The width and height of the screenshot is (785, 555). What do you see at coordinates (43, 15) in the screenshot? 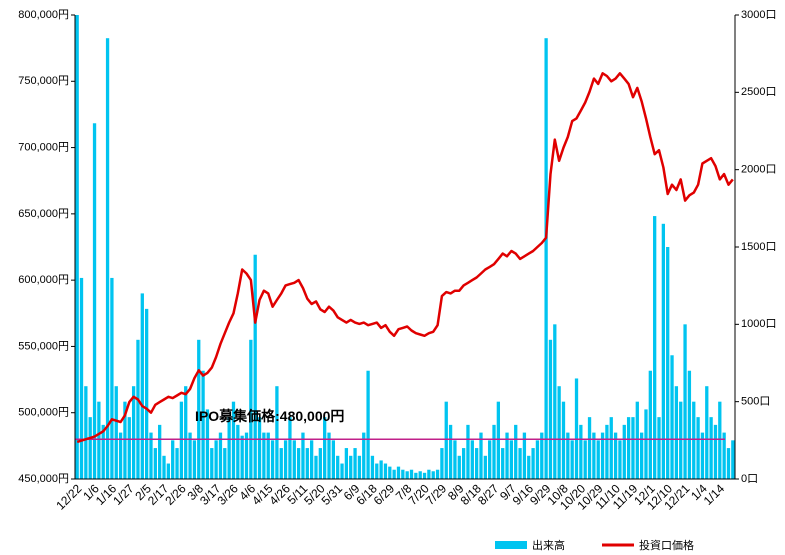
I see `y-tick-label: 800,000円` at bounding box center [43, 15].